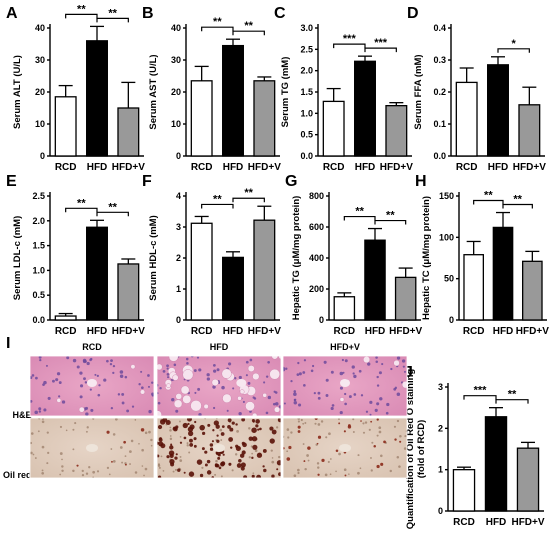  What do you see at coordinates (439, 92) in the screenshot?
I see `y-tick-label: 0.2` at bounding box center [439, 92].